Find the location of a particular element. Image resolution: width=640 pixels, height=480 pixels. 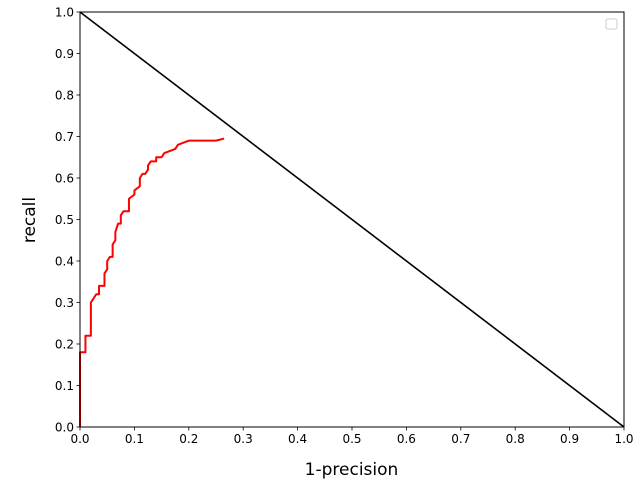

y-tick-label: 0.1 is located at coordinates (64, 386).